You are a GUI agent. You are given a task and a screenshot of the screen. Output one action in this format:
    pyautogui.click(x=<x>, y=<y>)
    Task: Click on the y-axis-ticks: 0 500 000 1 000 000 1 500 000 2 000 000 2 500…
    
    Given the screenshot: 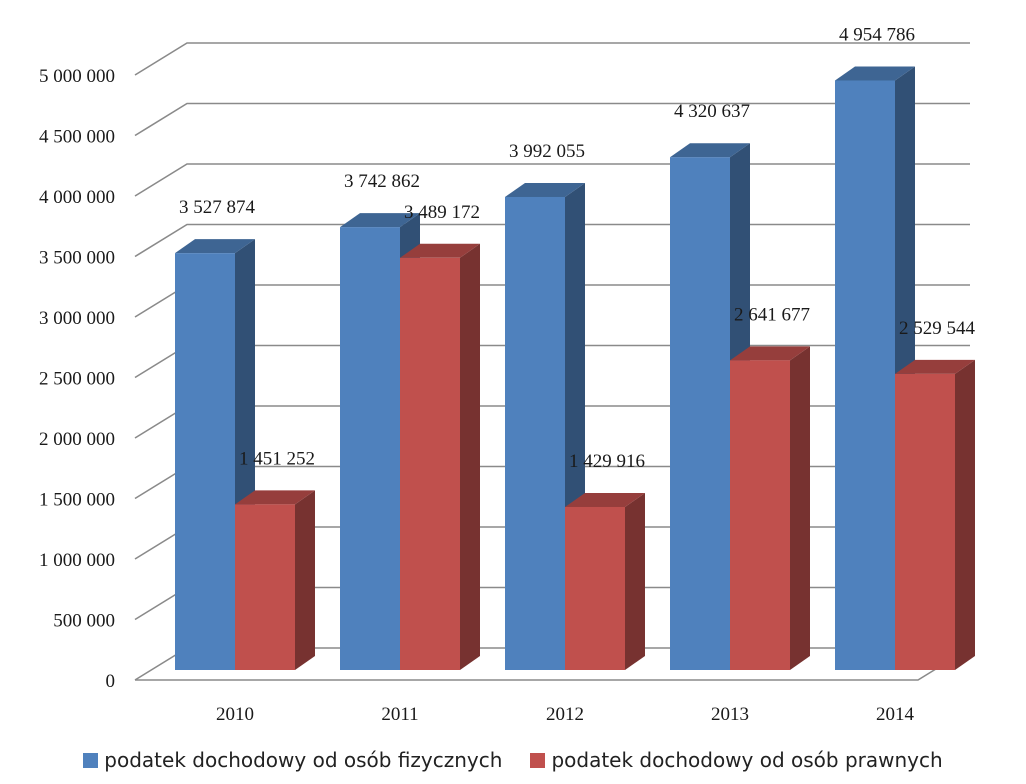 What is the action you would take?
    pyautogui.click(x=77, y=379)
    